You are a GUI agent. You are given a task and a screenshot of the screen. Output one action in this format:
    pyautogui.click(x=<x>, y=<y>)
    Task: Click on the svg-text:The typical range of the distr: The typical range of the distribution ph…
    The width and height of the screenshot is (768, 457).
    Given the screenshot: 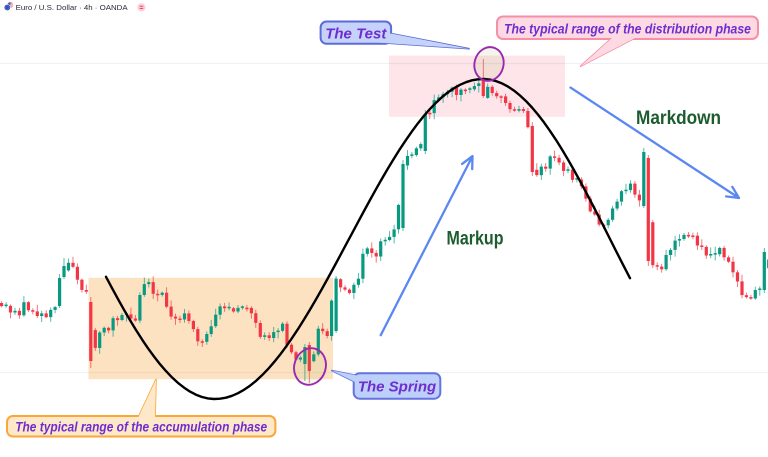 What is the action you would take?
    pyautogui.click(x=627, y=29)
    